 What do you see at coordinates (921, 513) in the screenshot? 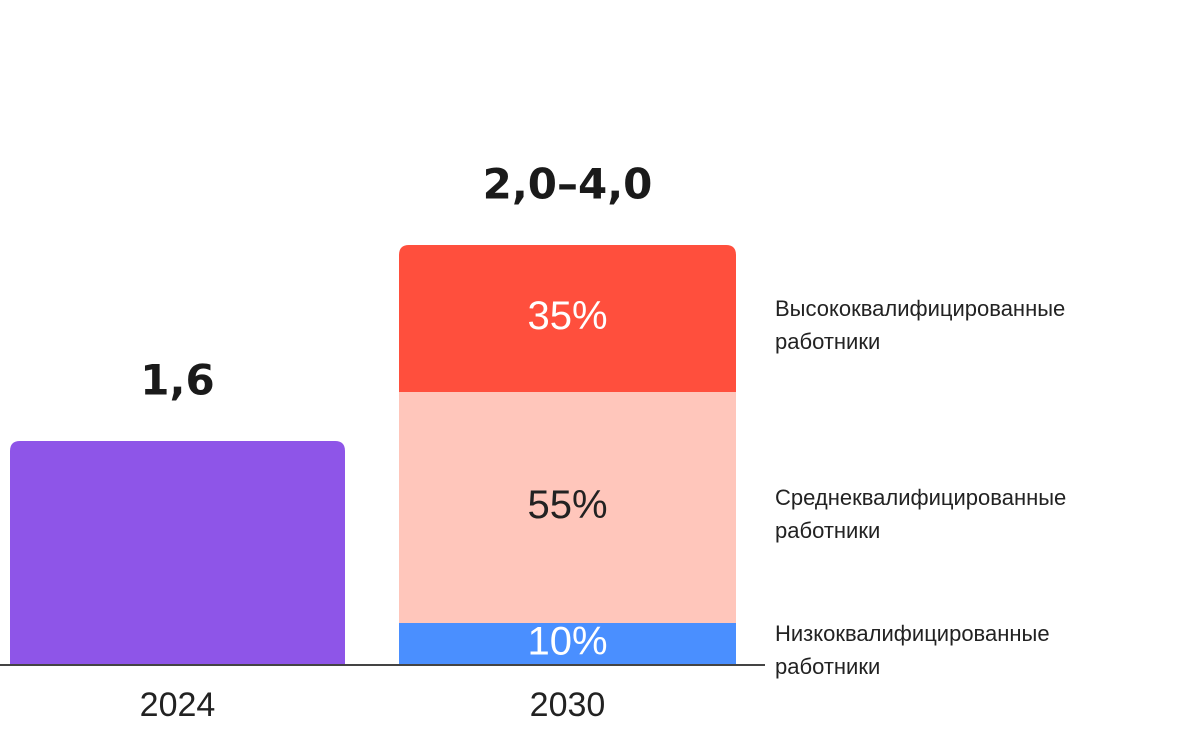
I see `legend-label: Среднеквалифицированные работники` at bounding box center [921, 513].